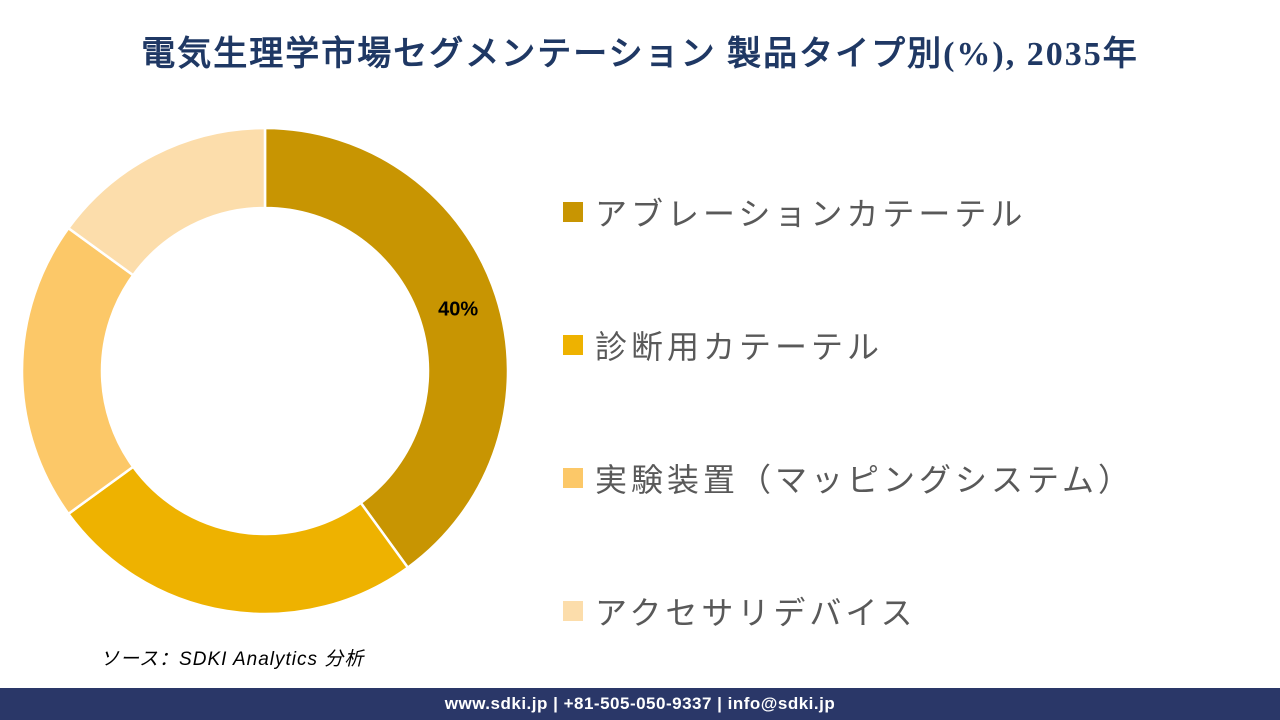  Describe the element at coordinates (640, 54) in the screenshot. I see `page-title: 電気生理学市場セグメンテーション 製品タイプ別(%), 2035年` at that location.